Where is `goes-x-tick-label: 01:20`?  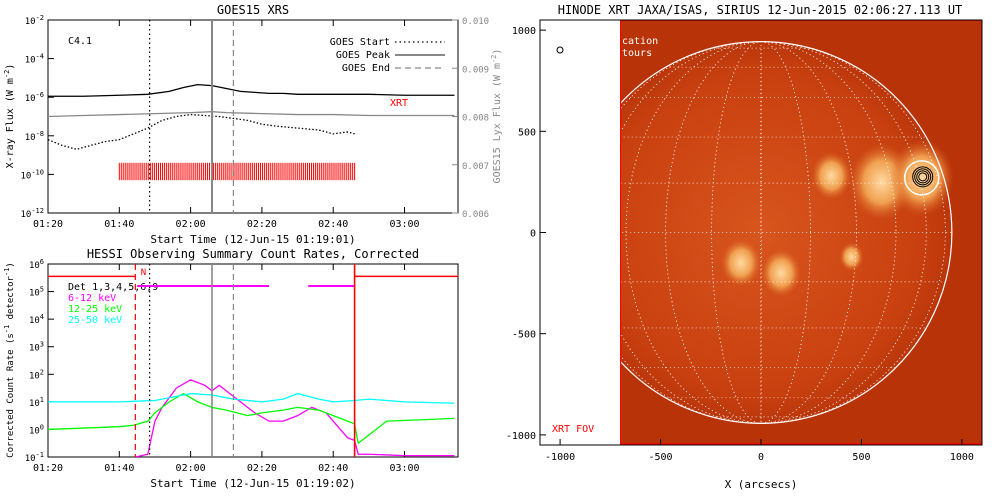
goes-x-tick-label: 01:20 is located at coordinates (48, 224).